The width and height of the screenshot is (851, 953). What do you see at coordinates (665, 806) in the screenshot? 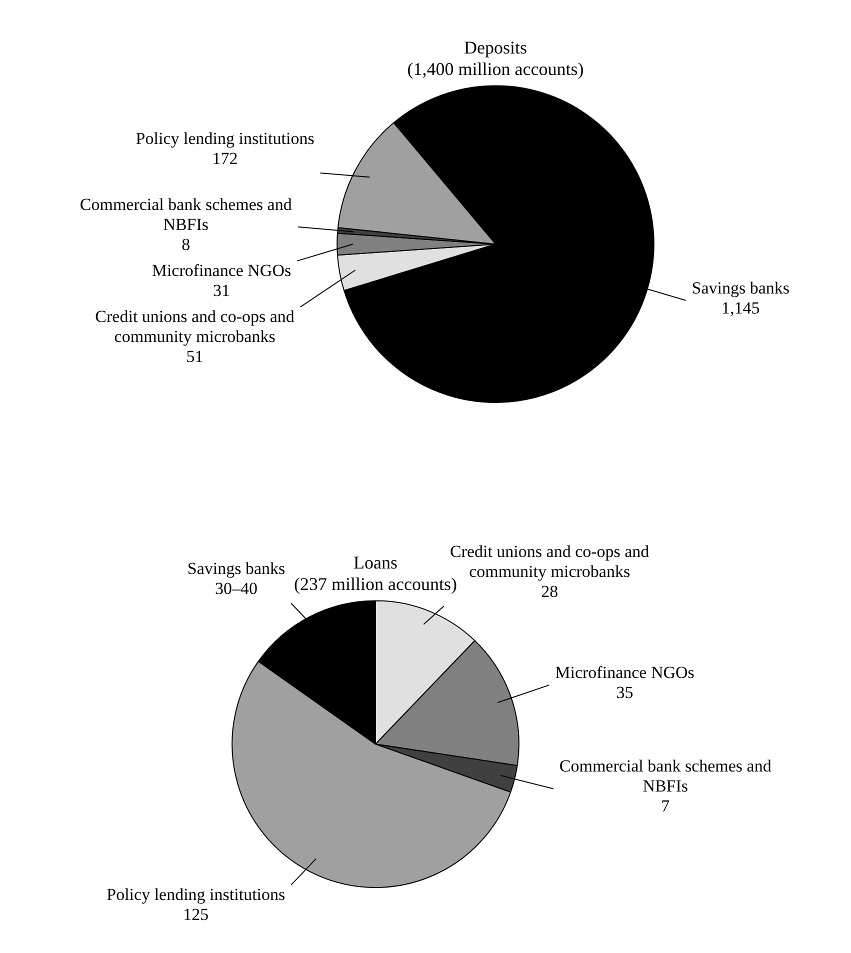
I see `data-label: 7` at bounding box center [665, 806].